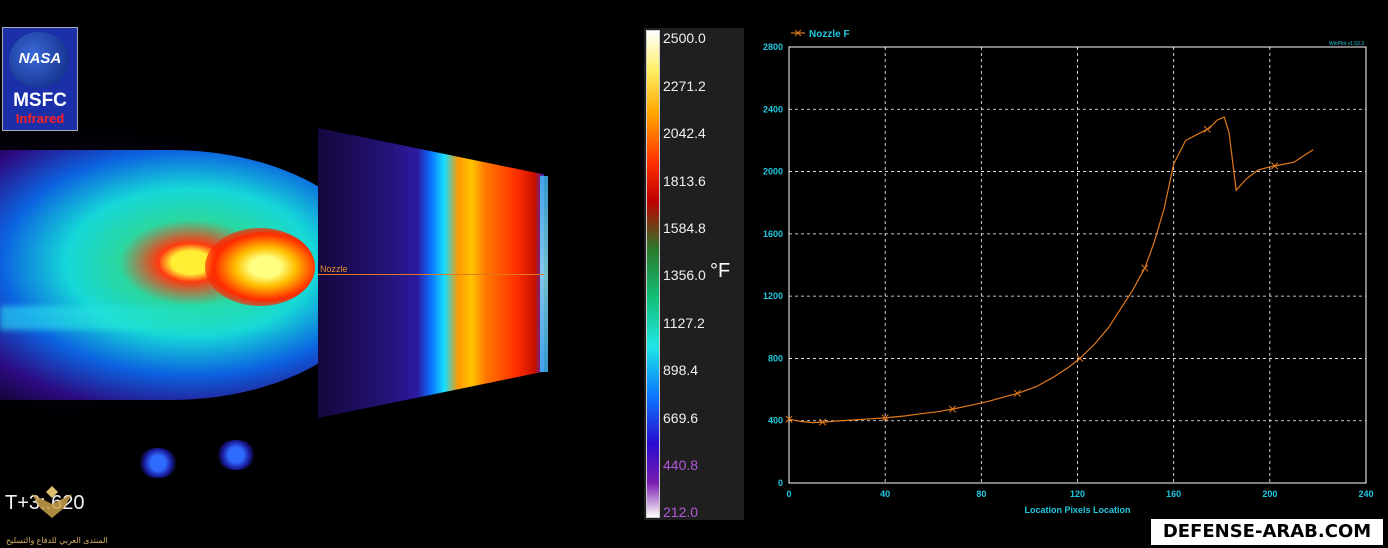 The width and height of the screenshot is (1388, 548). I want to click on site-badge: DEFENSE-ARAB.COM, so click(1267, 532).